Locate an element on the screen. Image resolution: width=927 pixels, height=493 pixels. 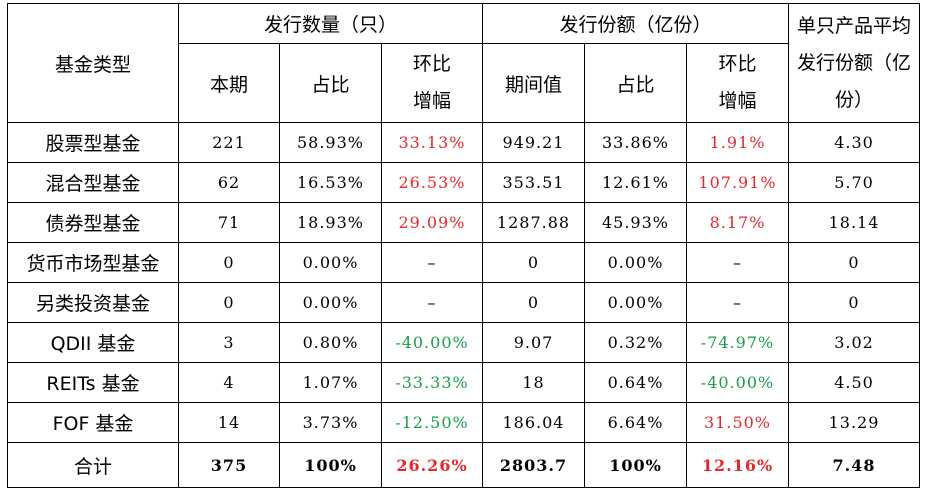
avg-amount-cell: 13.29 is located at coordinates (854, 422).